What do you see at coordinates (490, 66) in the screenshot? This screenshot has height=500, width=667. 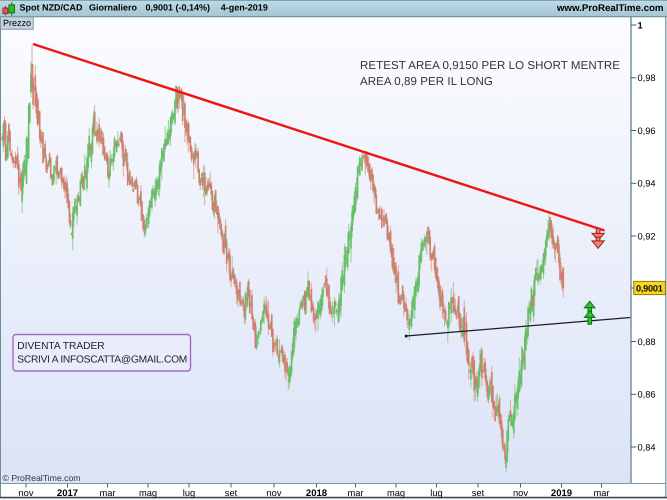 I see `svg-text:RETEST AREA 0,9150 PER LO SHOR: RETEST AREA 0,9150 PER LO SHORT MENTRE` at bounding box center [490, 66].